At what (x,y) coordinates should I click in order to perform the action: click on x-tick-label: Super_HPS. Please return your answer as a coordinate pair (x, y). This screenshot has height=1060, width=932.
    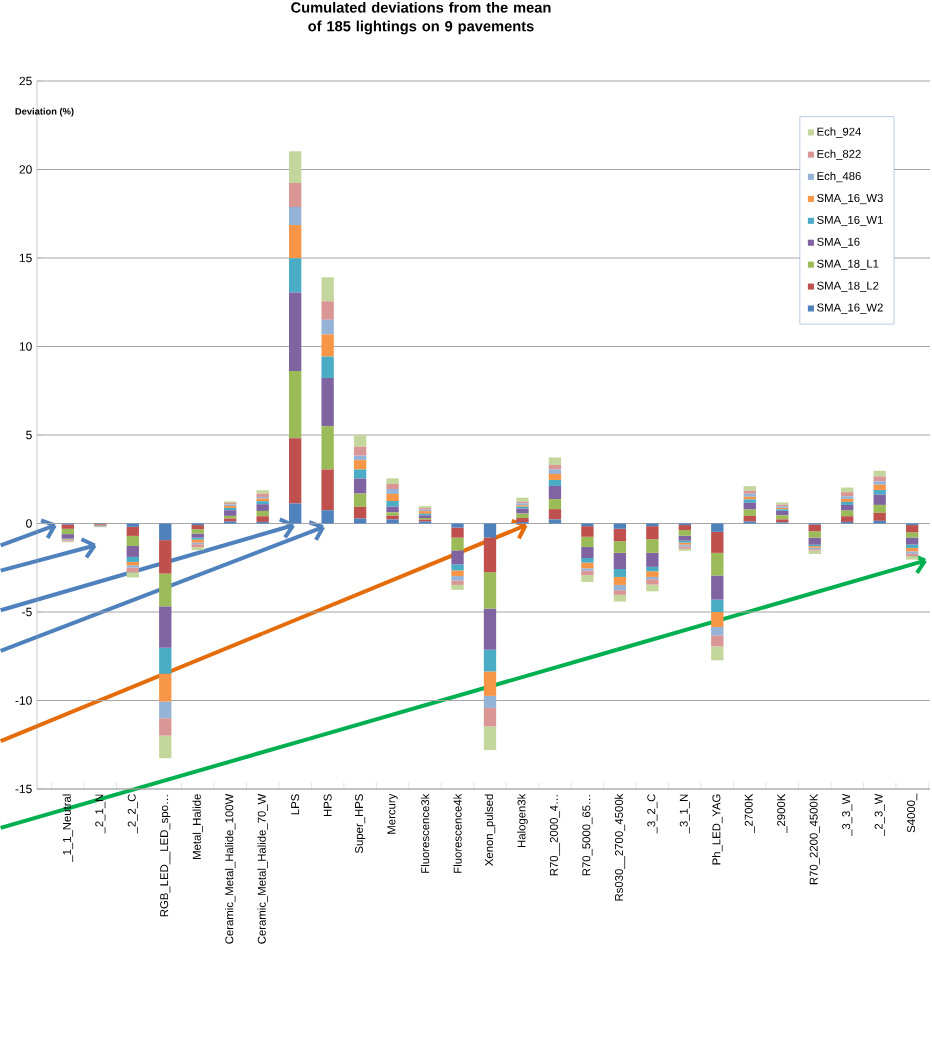
    Looking at the image, I should click on (360, 824).